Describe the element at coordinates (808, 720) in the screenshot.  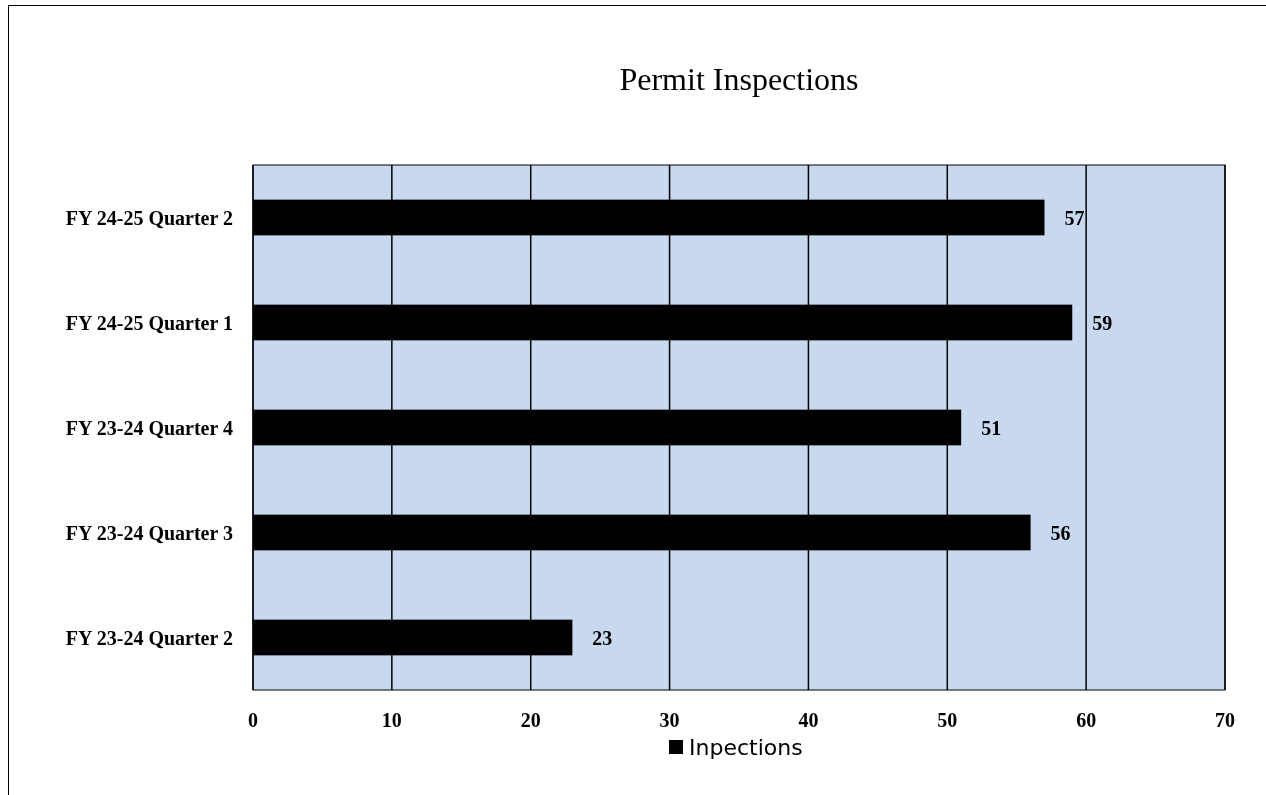
I see `x-tick-label: 40` at that location.